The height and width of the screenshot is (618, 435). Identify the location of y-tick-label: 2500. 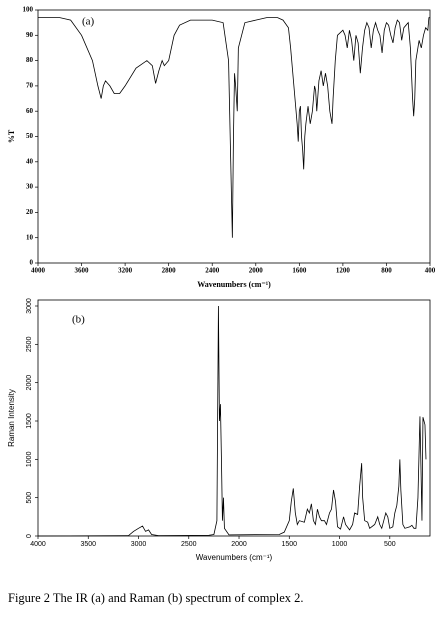
(29, 344).